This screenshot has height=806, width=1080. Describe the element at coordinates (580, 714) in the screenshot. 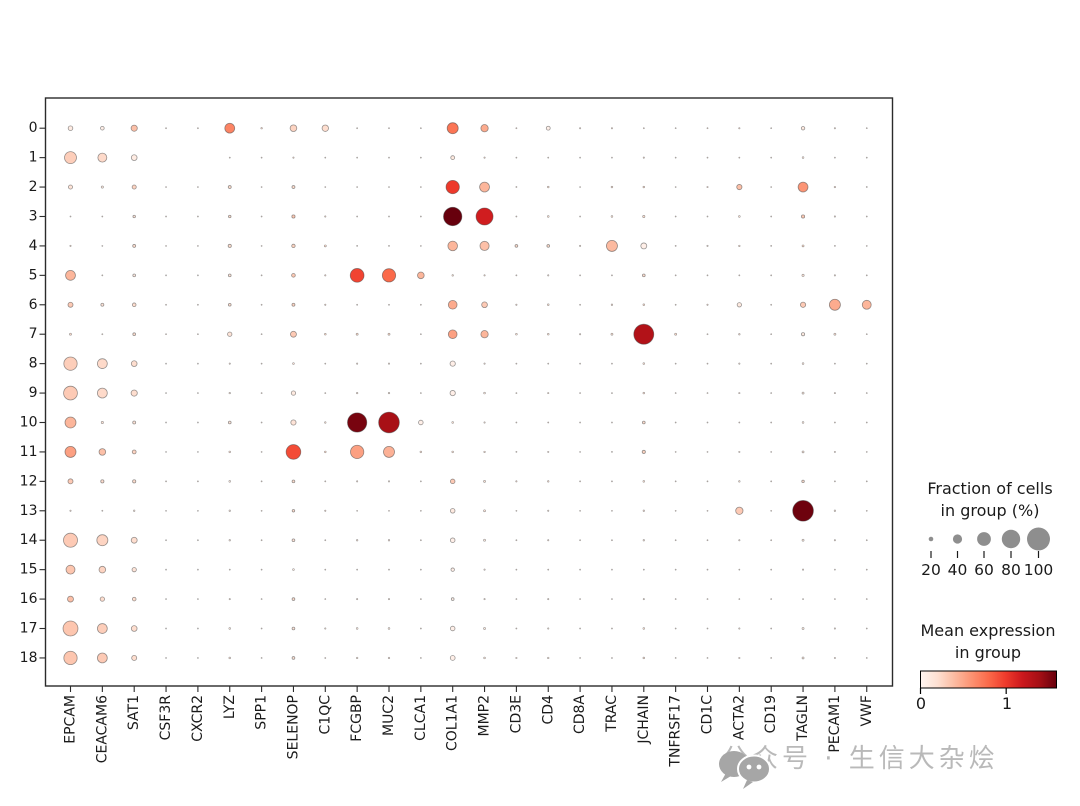

I see `x-tick-label: CD8A` at that location.